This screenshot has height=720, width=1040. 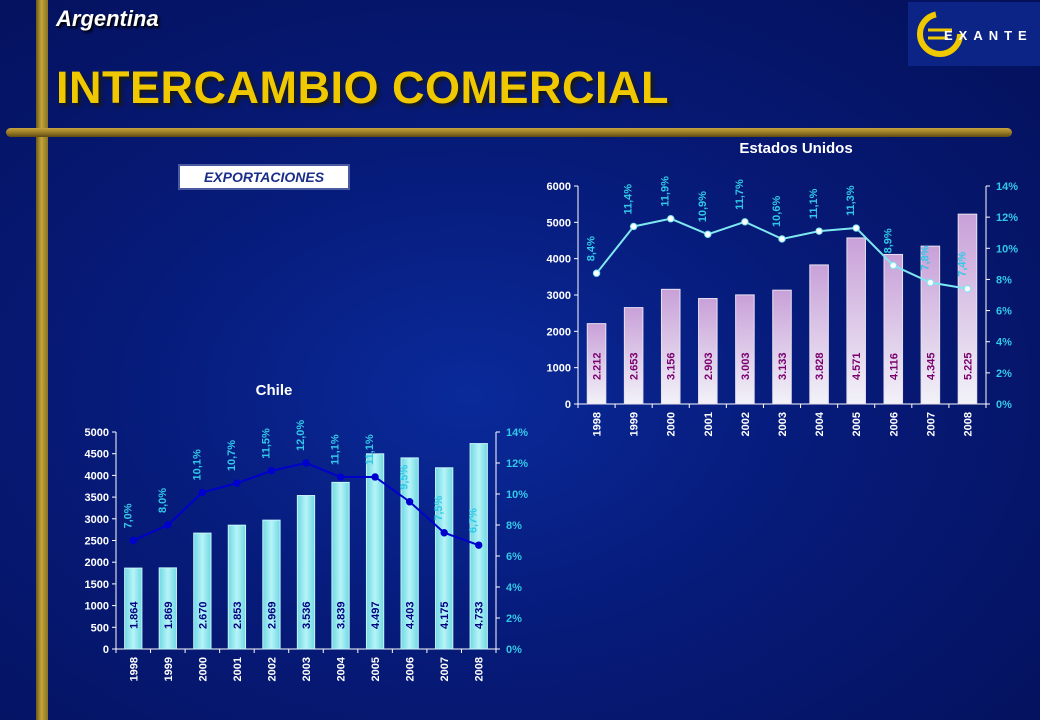 What do you see at coordinates (740, 194) in the screenshot?
I see `pct-label: 11,7%` at bounding box center [740, 194].